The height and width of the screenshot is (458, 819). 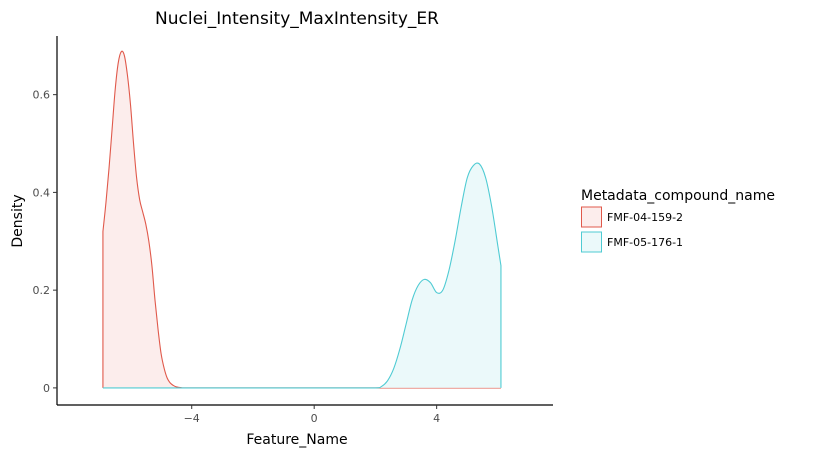 What do you see at coordinates (18, 220) in the screenshot?
I see `y-axis-title: Density` at bounding box center [18, 220].